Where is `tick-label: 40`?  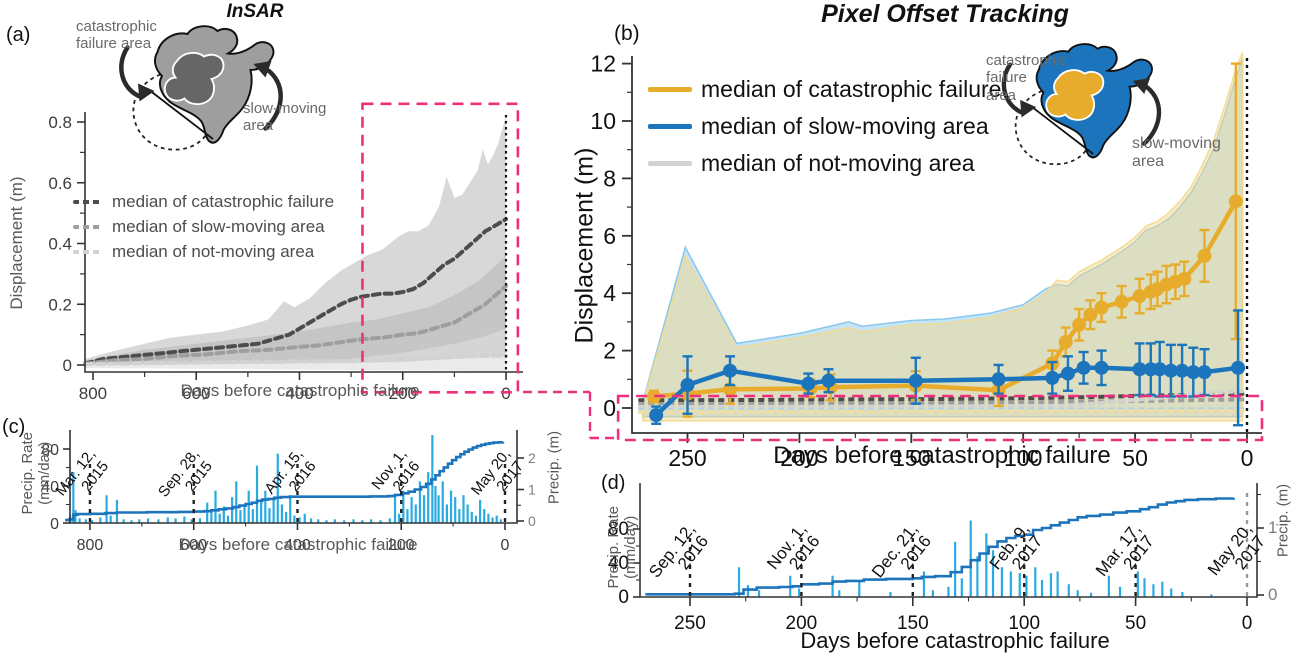
tick-label: 40 is located at coordinates (618, 563).